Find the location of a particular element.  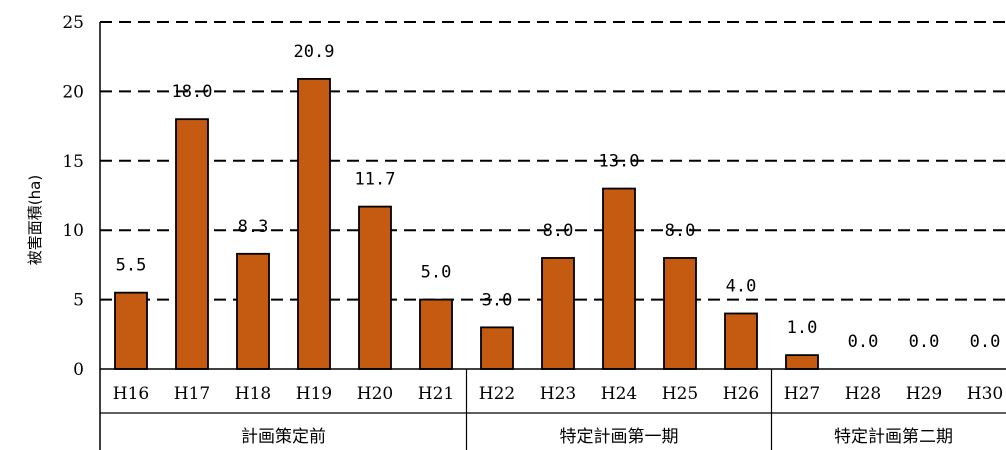

y-tick-label: 10 is located at coordinates (73, 231).